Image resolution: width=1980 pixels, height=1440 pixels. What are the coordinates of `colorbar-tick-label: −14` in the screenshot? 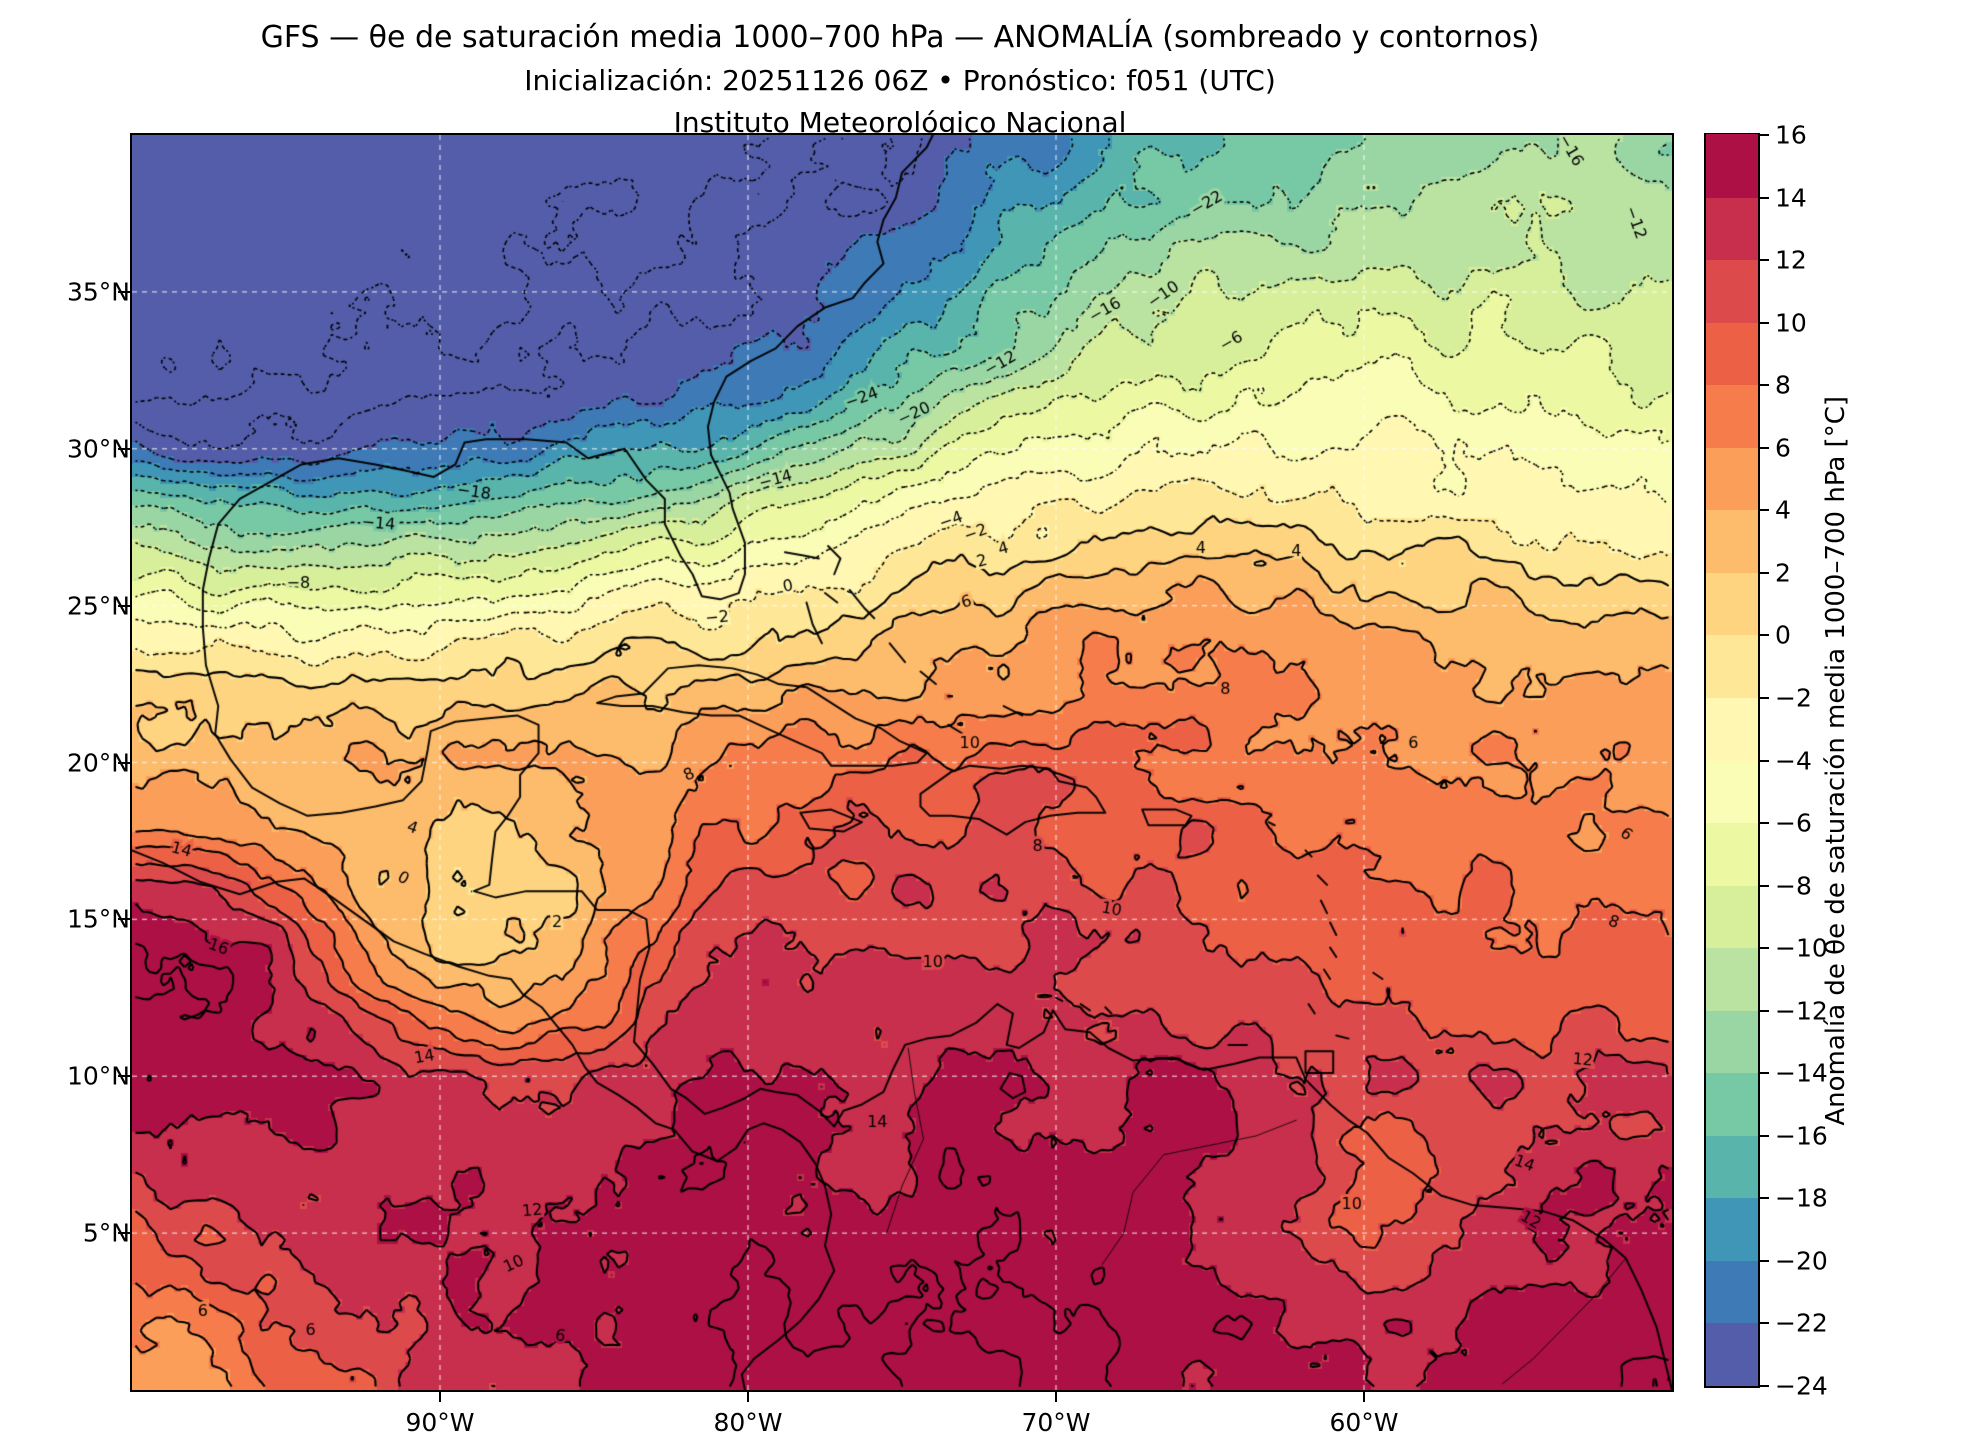 It's located at (1801, 1073).